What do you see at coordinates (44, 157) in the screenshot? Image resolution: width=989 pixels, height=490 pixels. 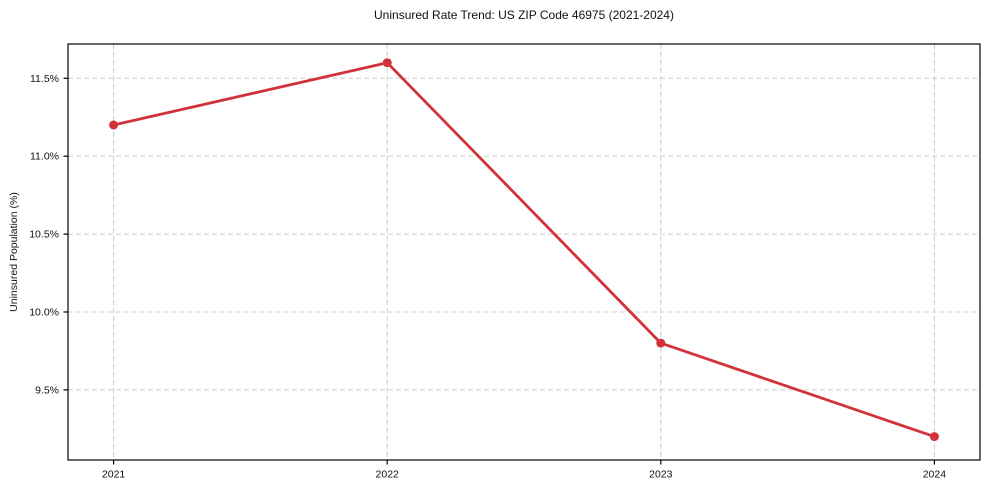 I see `y-tick-label: 11.0%` at bounding box center [44, 157].